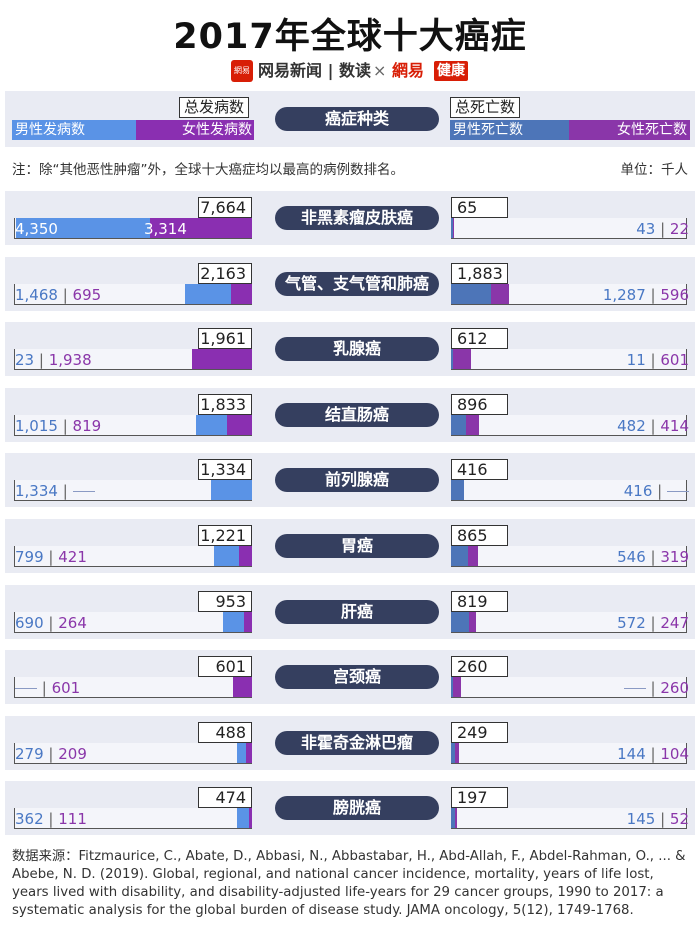 Image resolution: width=700 pixels, height=933 pixels. I want to click on cancer-row: 953 690 | 264 肝癌 819 572 | 247, so click(350, 612).